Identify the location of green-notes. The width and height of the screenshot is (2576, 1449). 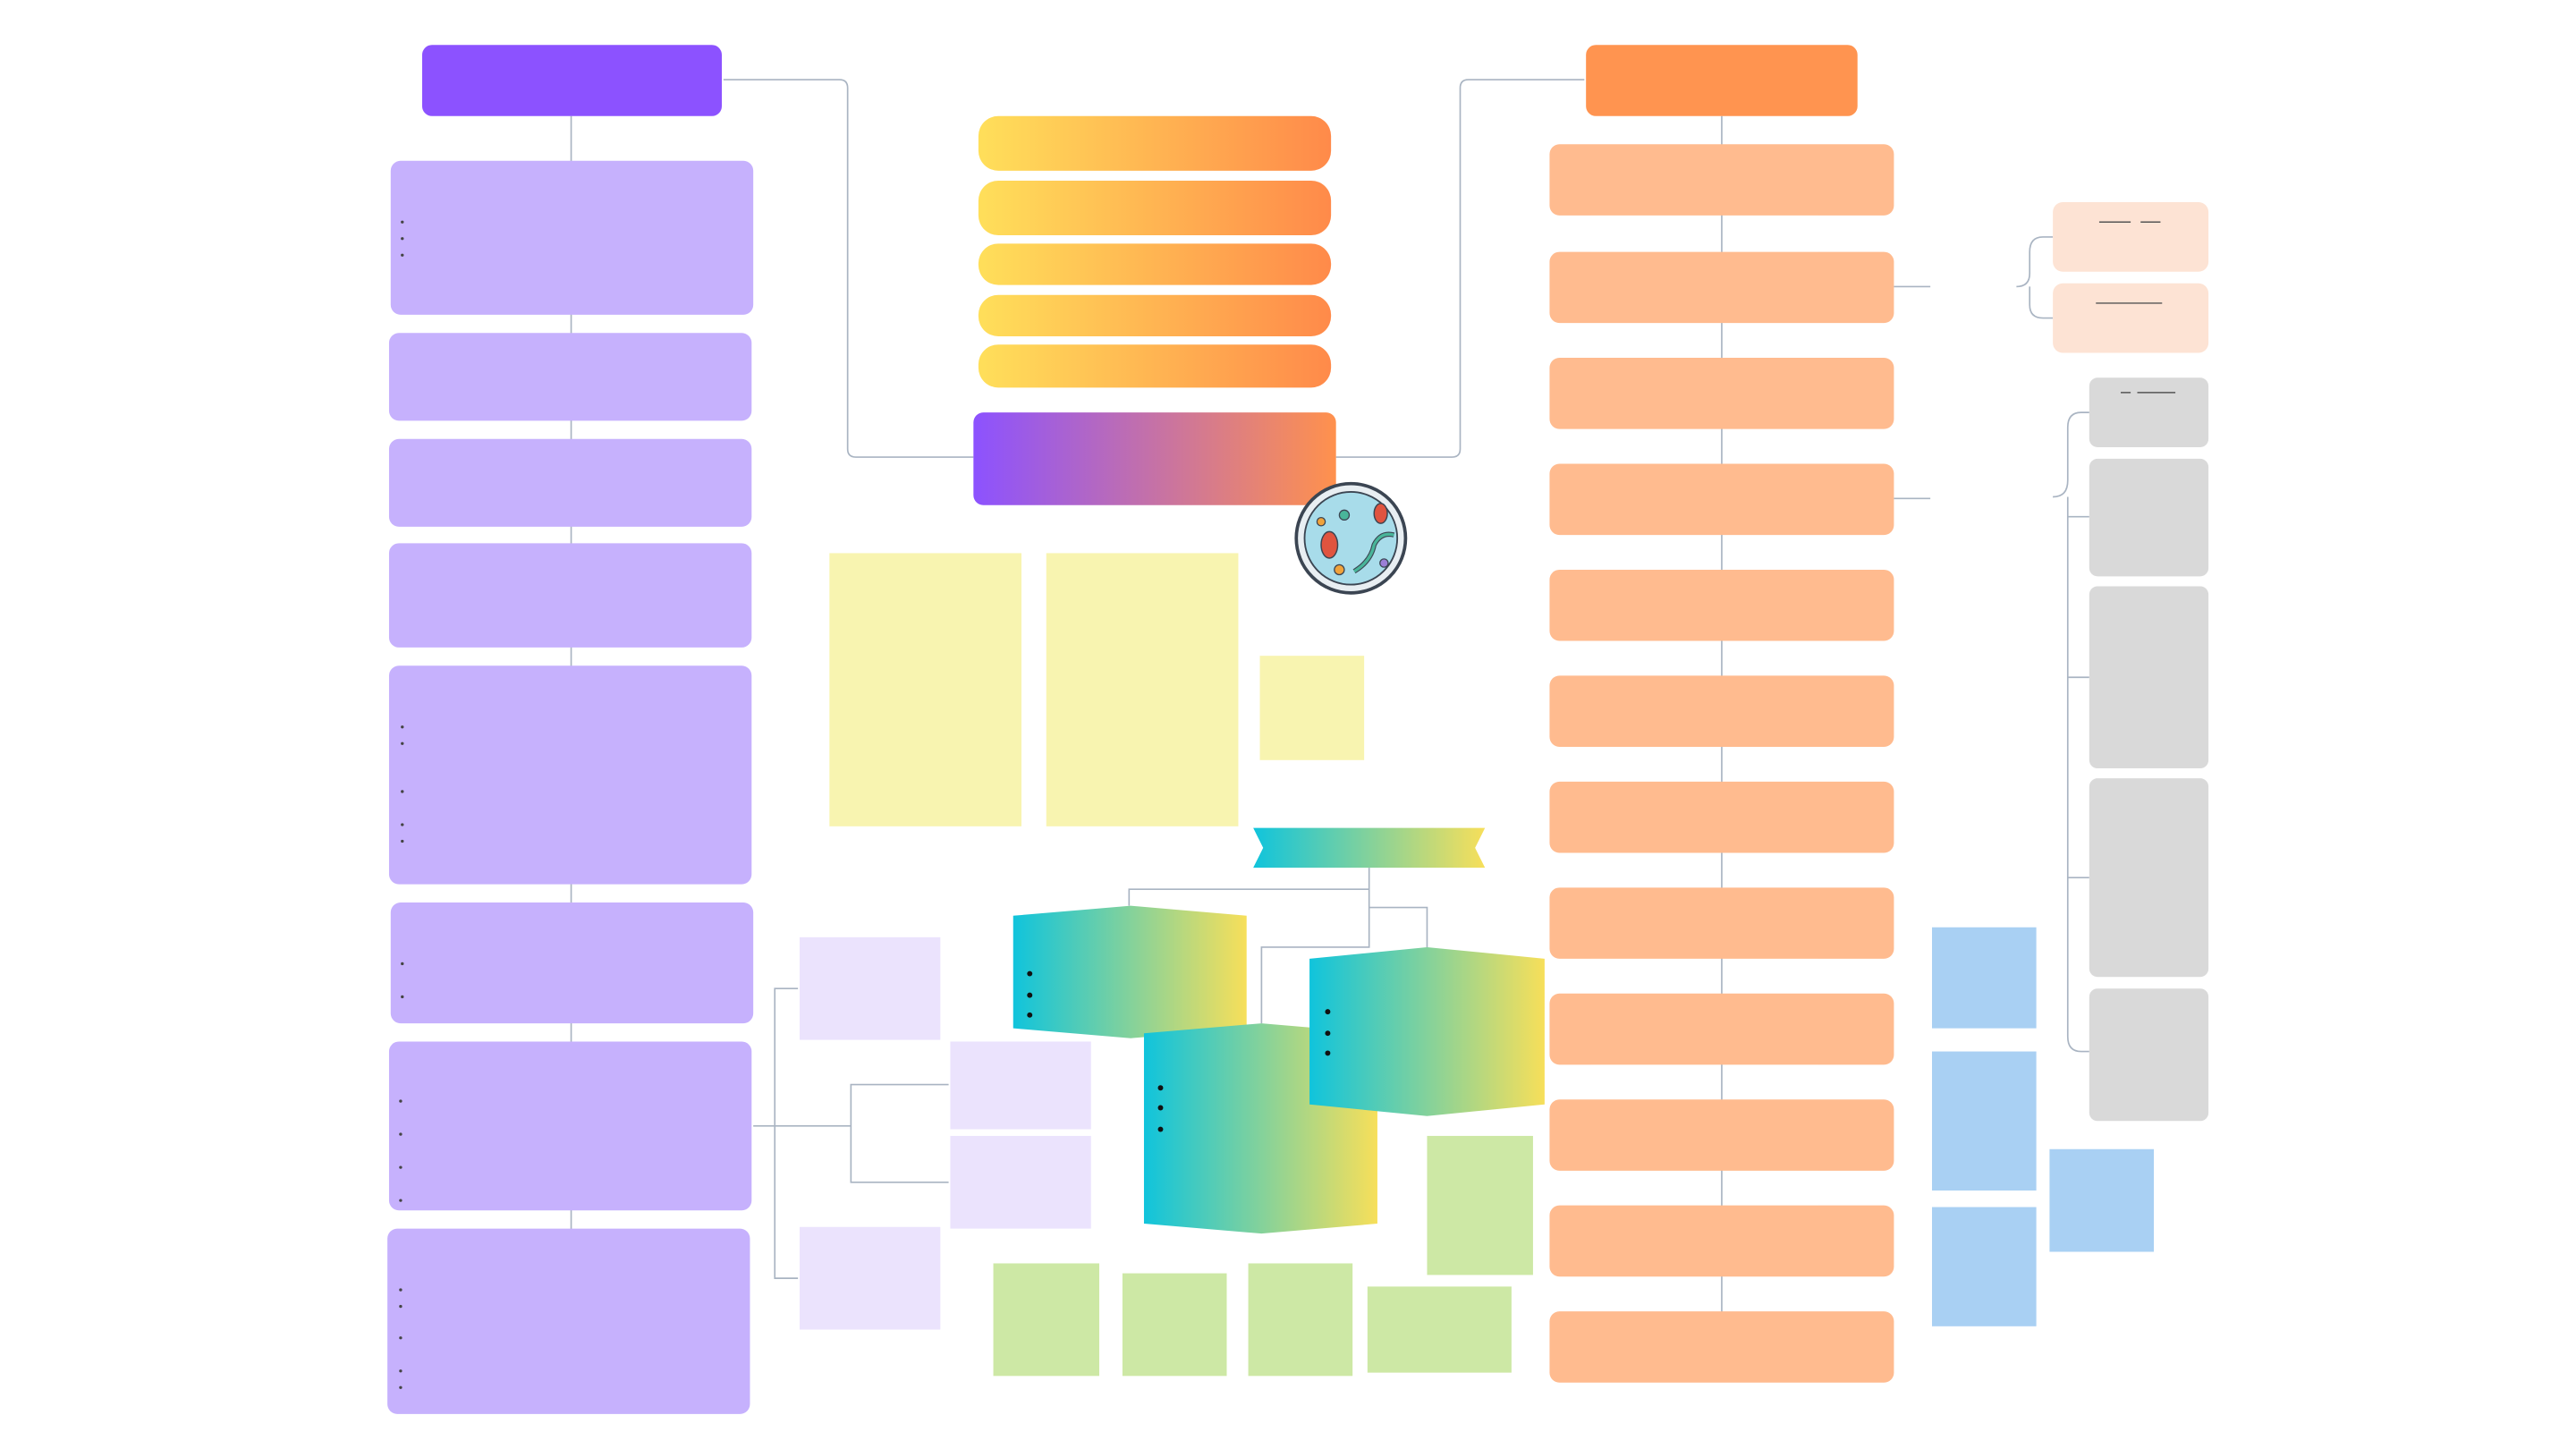
(1263, 1256).